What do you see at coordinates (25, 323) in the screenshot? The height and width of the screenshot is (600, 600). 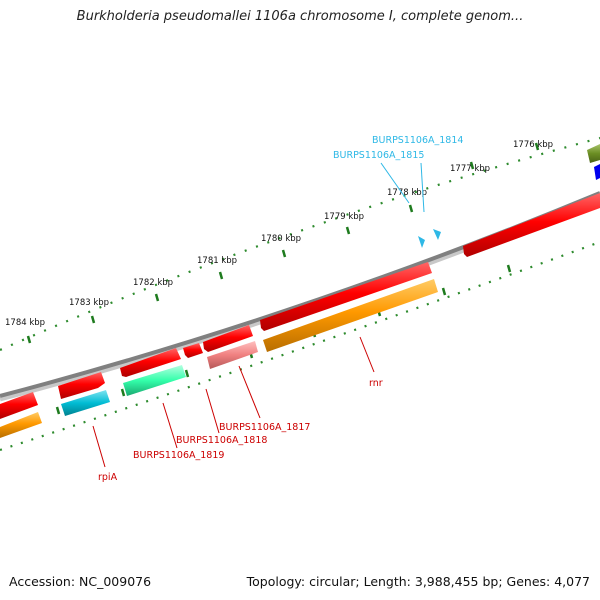 I see `ruler-label-1784: 1784 kbp` at bounding box center [25, 323].